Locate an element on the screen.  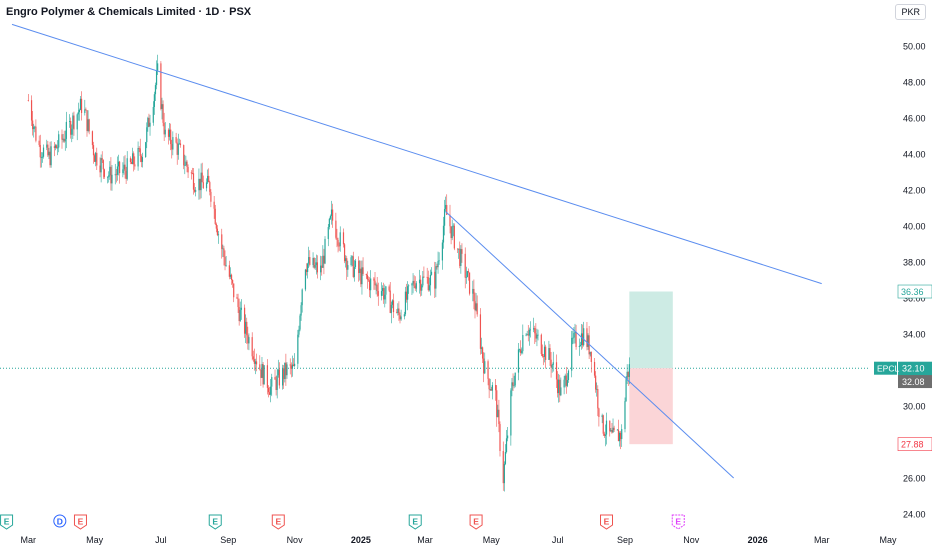
y-tick-label: 36.00 is located at coordinates (914, 299).